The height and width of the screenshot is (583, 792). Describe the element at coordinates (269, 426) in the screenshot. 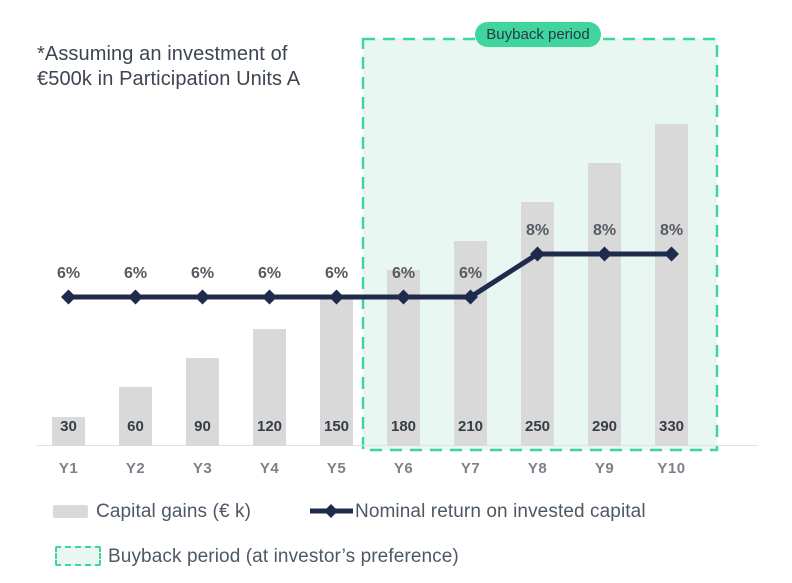

I see `bar-value-label: 120` at that location.